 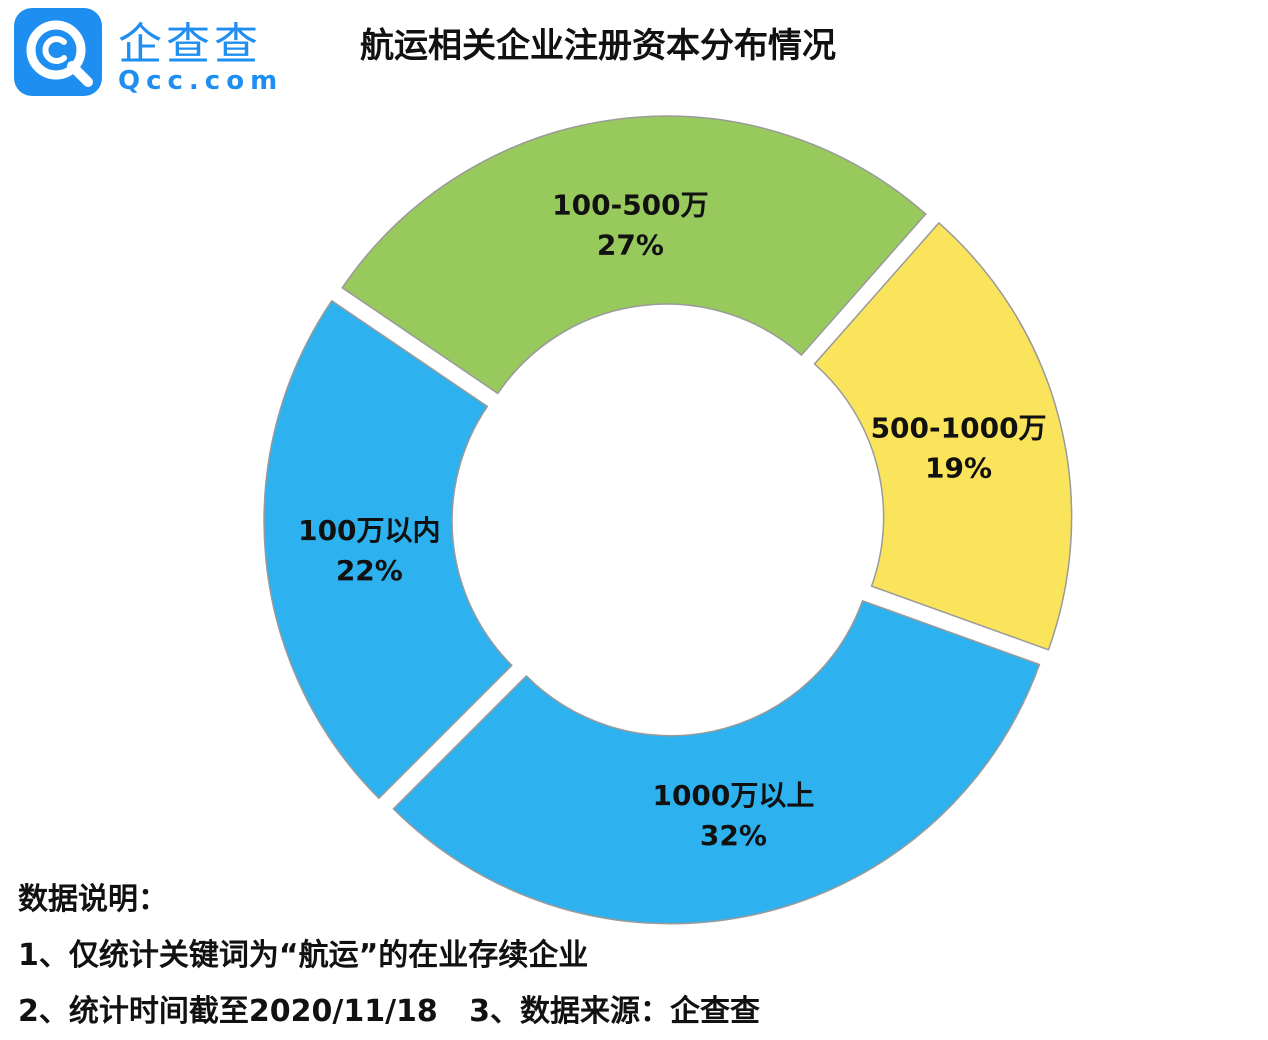 What do you see at coordinates (598, 46) in the screenshot?
I see `chart-title: 航运相关企业注册资本分布情况` at bounding box center [598, 46].